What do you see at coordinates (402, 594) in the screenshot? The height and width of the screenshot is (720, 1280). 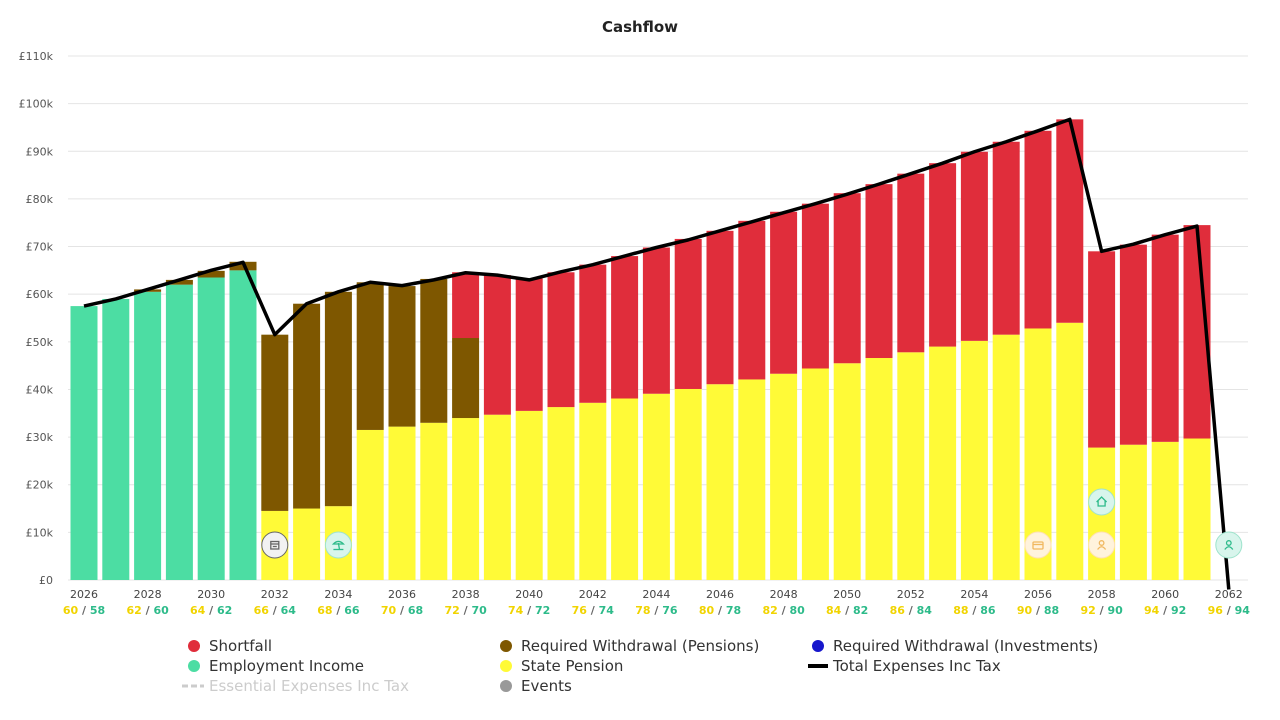 I see `x-tick-label: 2036` at bounding box center [402, 594].